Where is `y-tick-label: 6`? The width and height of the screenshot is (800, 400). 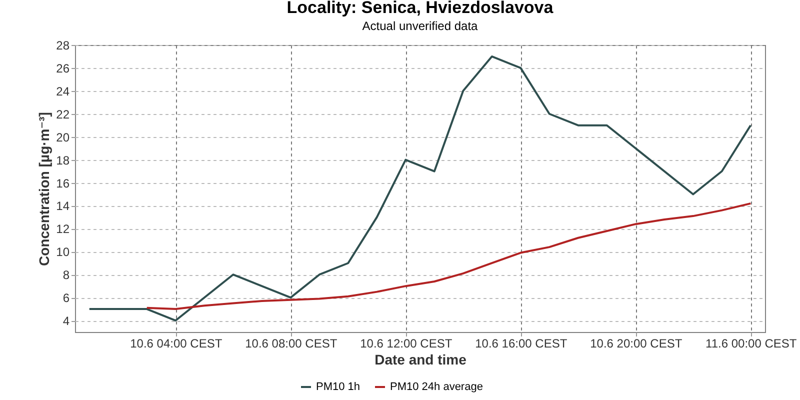 y-tick-label: 6 is located at coordinates (66, 298).